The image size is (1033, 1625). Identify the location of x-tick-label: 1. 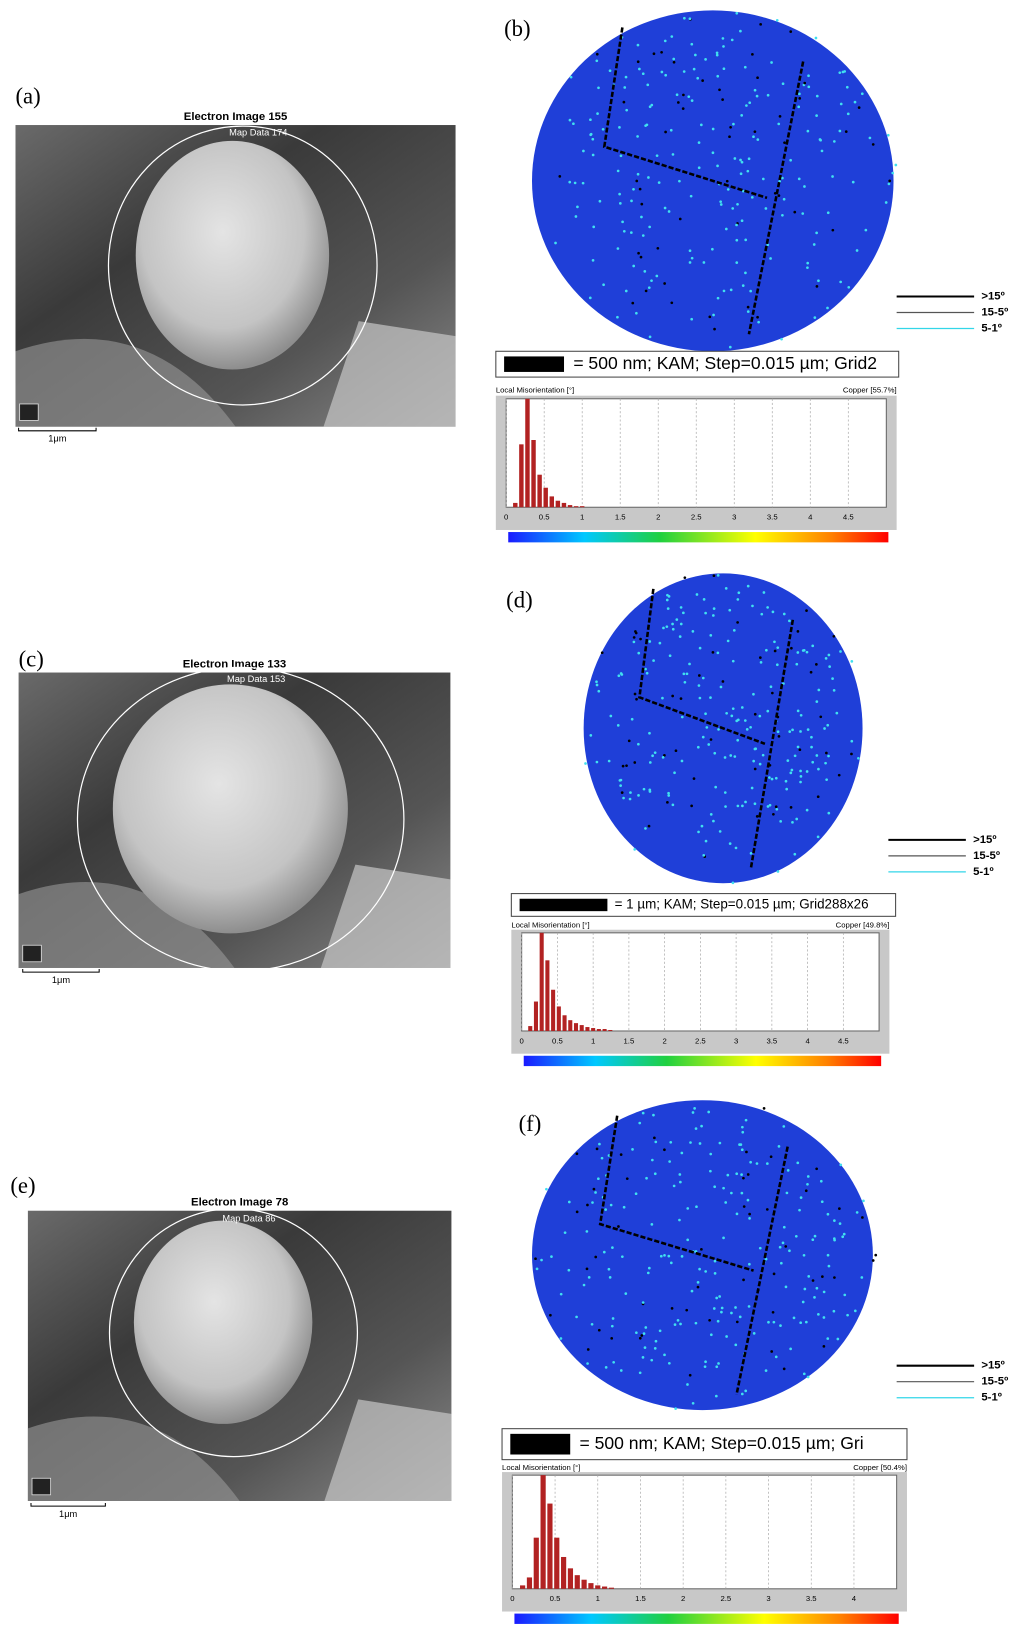
(582, 517).